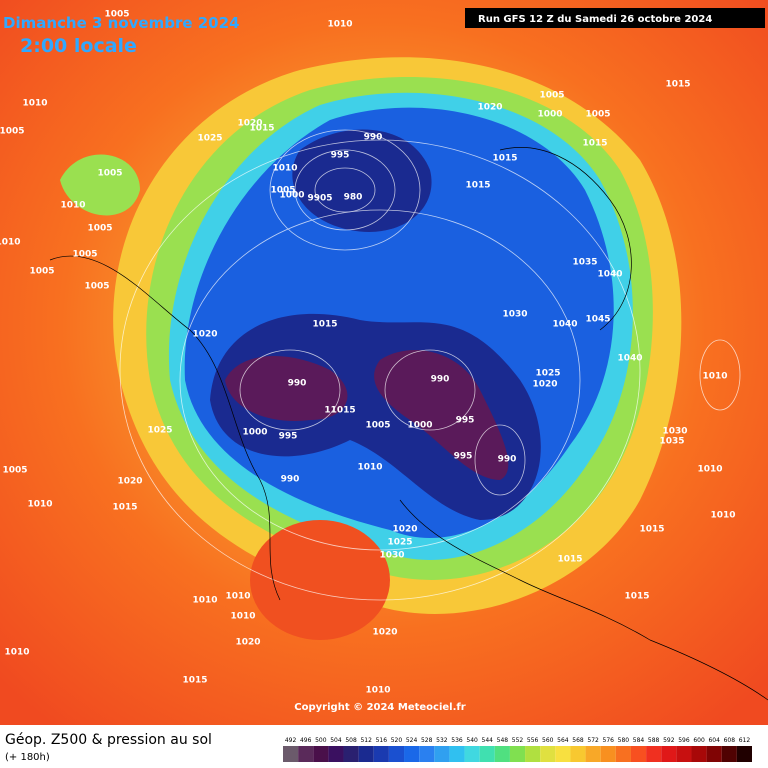  Describe the element at coordinates (412, 740) in the screenshot. I see `scale-label: 524` at that location.